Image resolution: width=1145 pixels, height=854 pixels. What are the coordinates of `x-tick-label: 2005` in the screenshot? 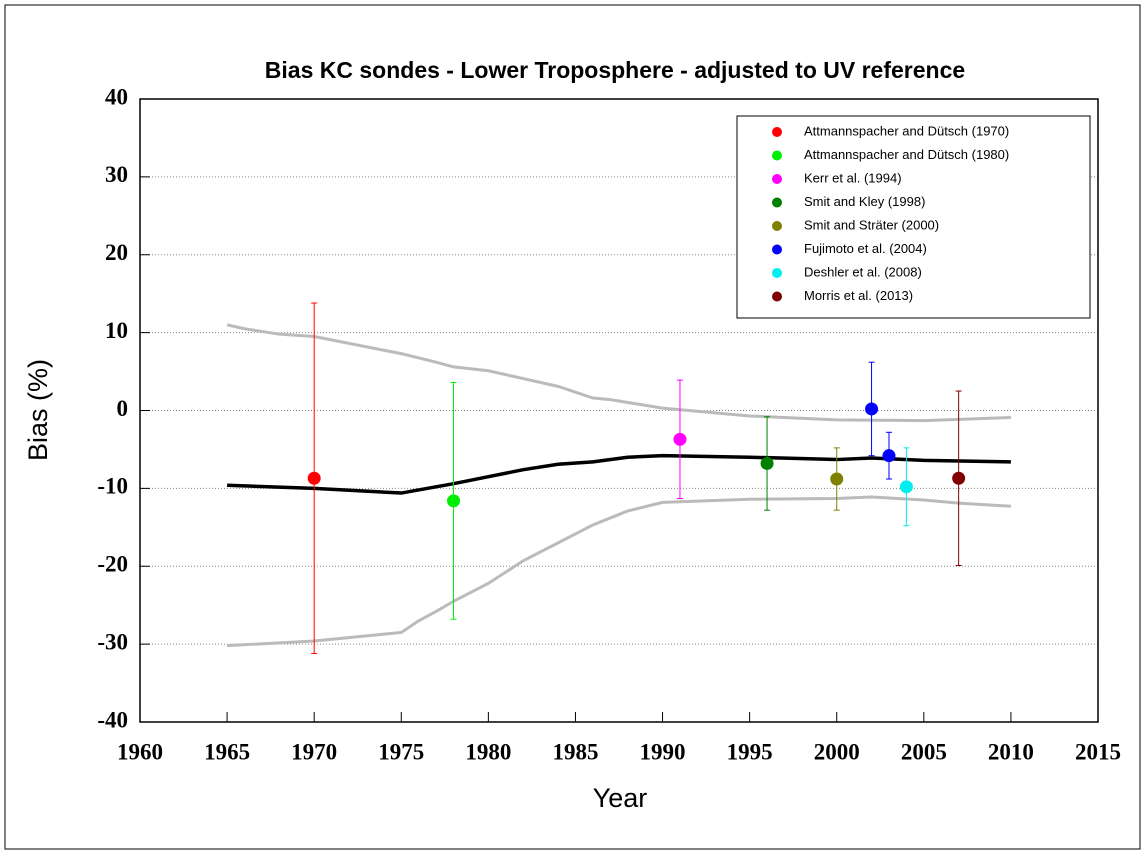 It's located at (924, 751).